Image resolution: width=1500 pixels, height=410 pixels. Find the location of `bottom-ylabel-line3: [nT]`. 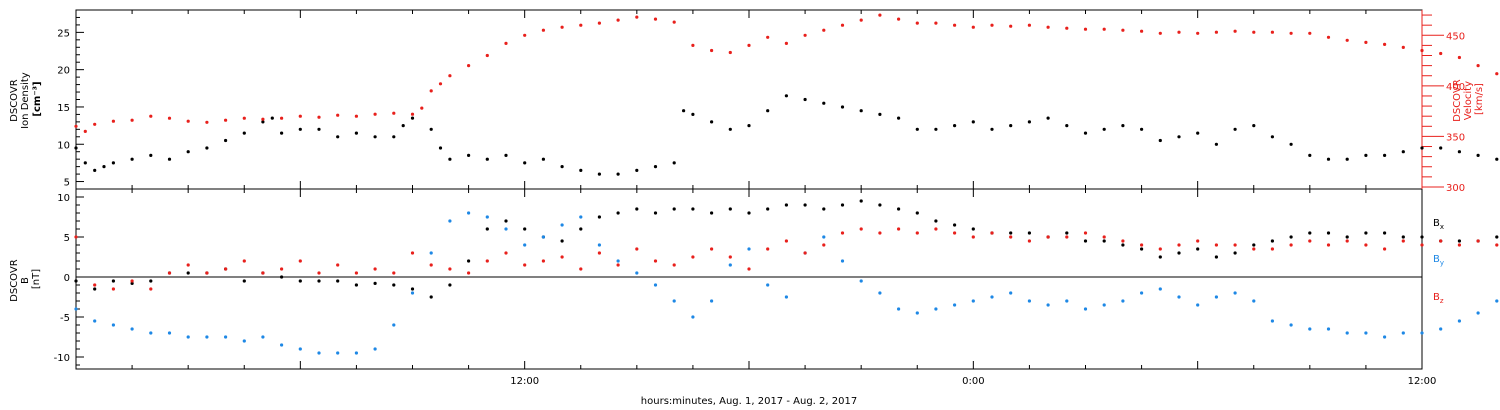

bottom-ylabel-line3: [nT] is located at coordinates (36, 279).